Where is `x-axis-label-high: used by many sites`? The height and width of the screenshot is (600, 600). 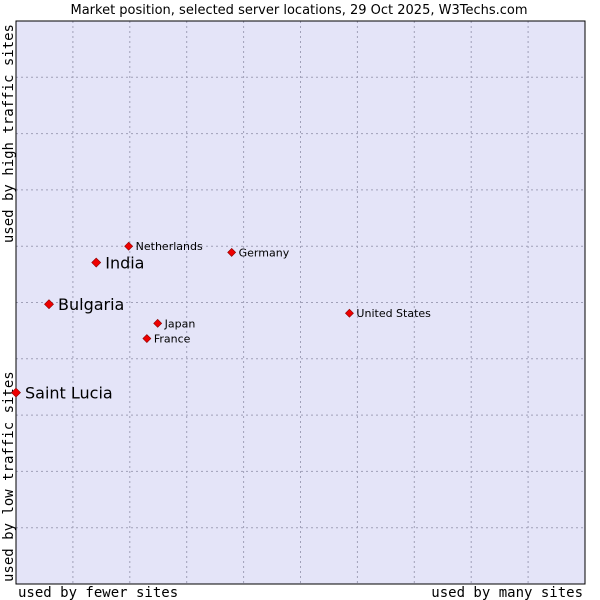
x-axis-label-high: used by many sites is located at coordinates (507, 592).